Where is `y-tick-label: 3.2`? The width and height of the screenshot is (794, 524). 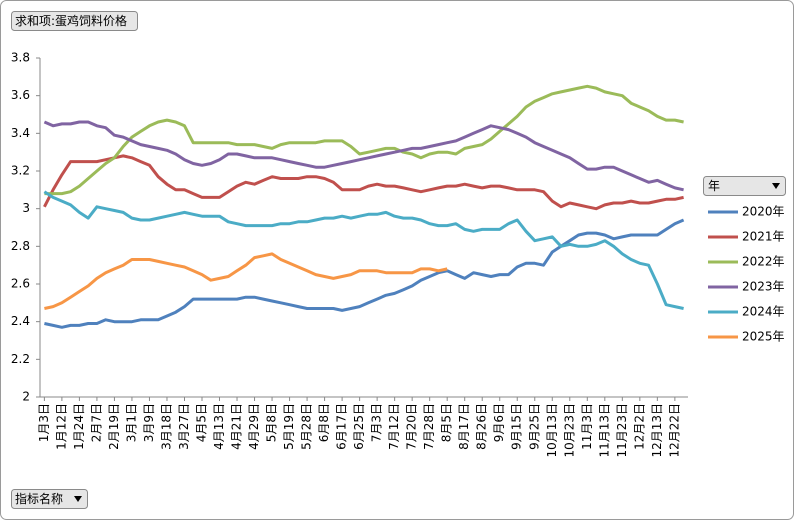 y-tick-label: 3.2 is located at coordinates (20, 171).